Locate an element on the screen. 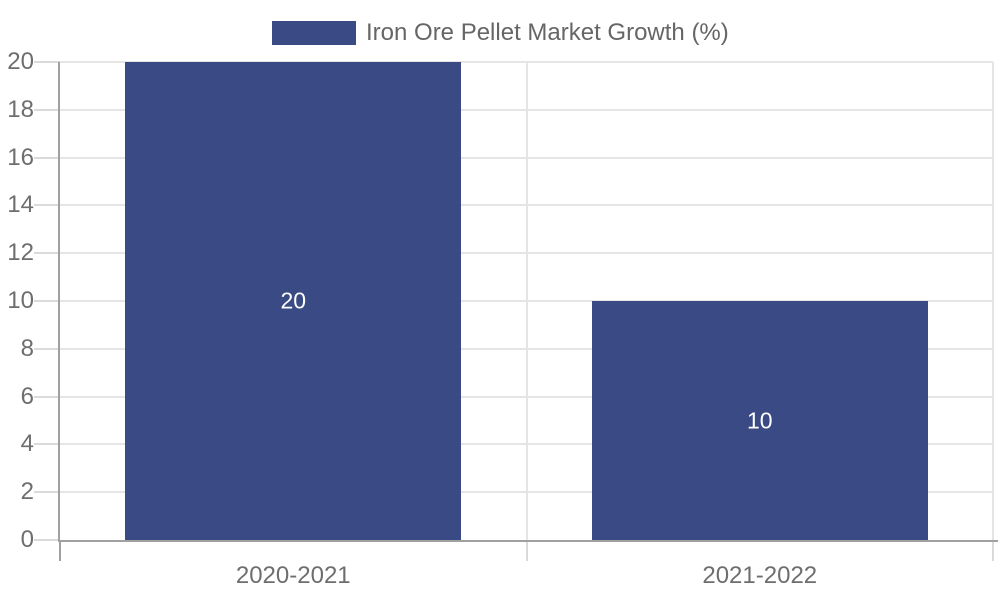  bar-value-label: 10 is located at coordinates (759, 420).